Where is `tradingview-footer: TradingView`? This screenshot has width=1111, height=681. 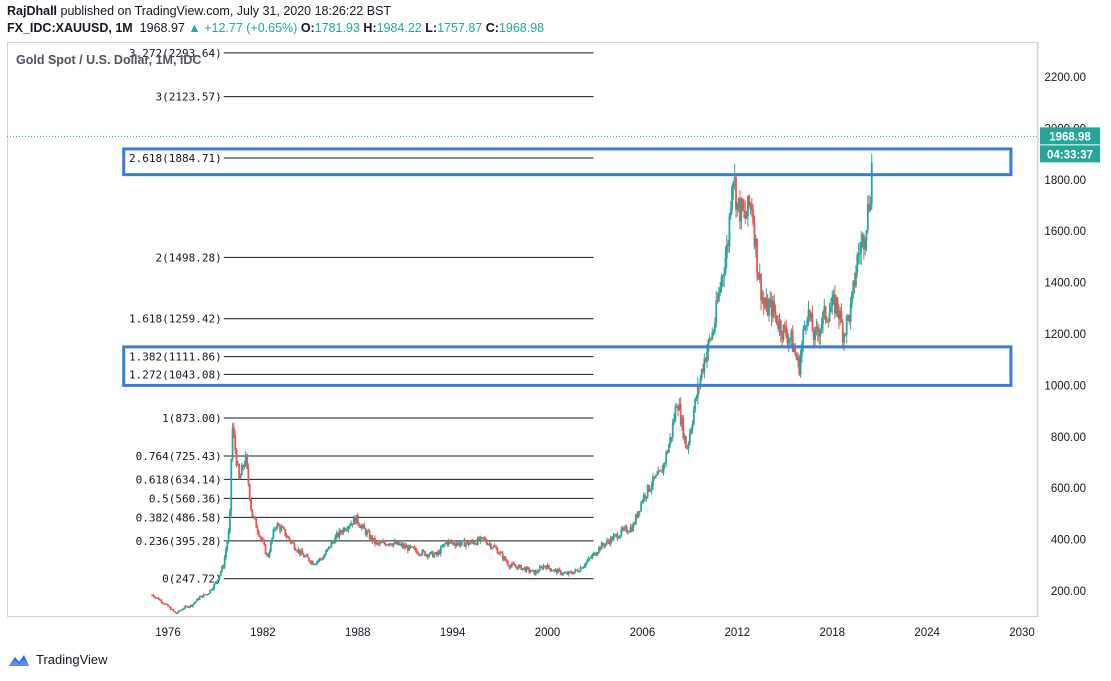
tradingview-footer: TradingView is located at coordinates (58, 659).